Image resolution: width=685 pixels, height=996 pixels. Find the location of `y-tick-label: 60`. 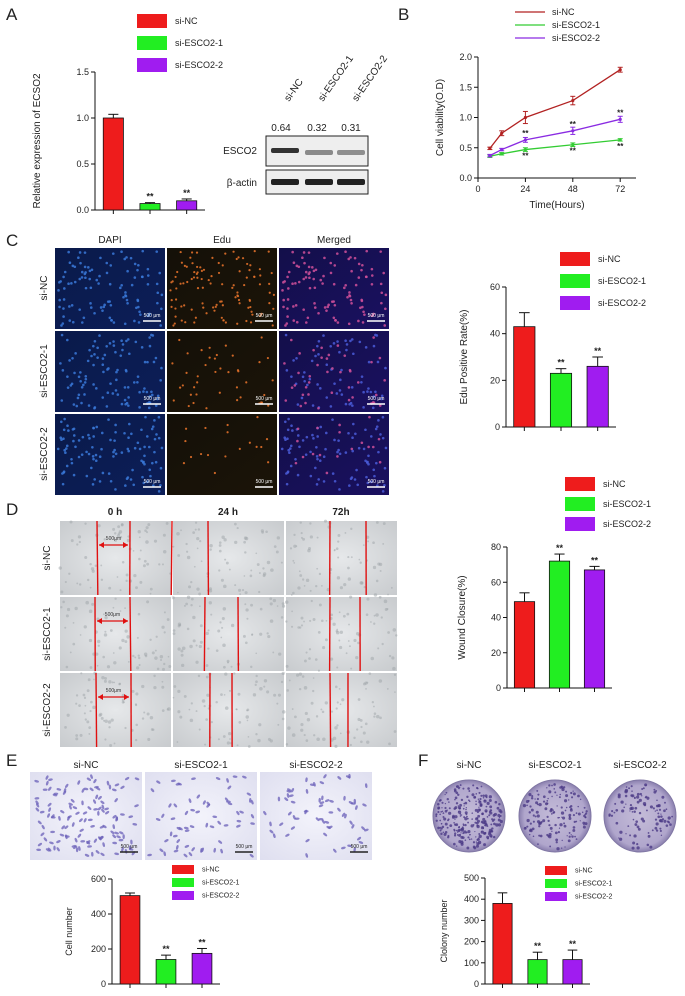

y-tick-label: 60 is located at coordinates (495, 287).